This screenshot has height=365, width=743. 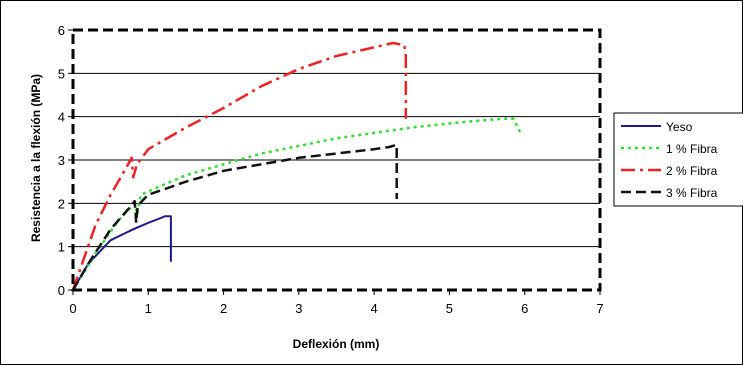 I want to click on x-tick-label: 1, so click(x=148, y=308).